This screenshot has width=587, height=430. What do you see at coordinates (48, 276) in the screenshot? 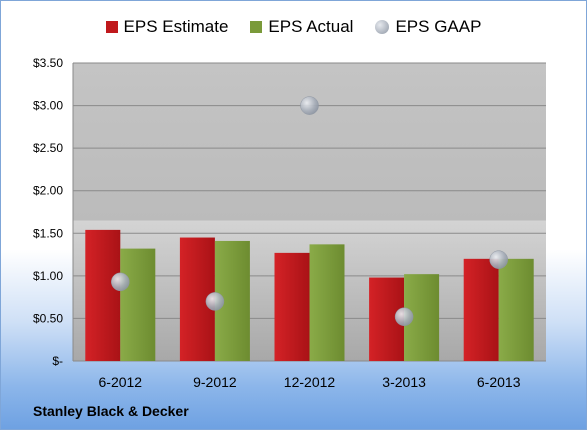
I see `y-tick-label: $1.00` at bounding box center [48, 276].